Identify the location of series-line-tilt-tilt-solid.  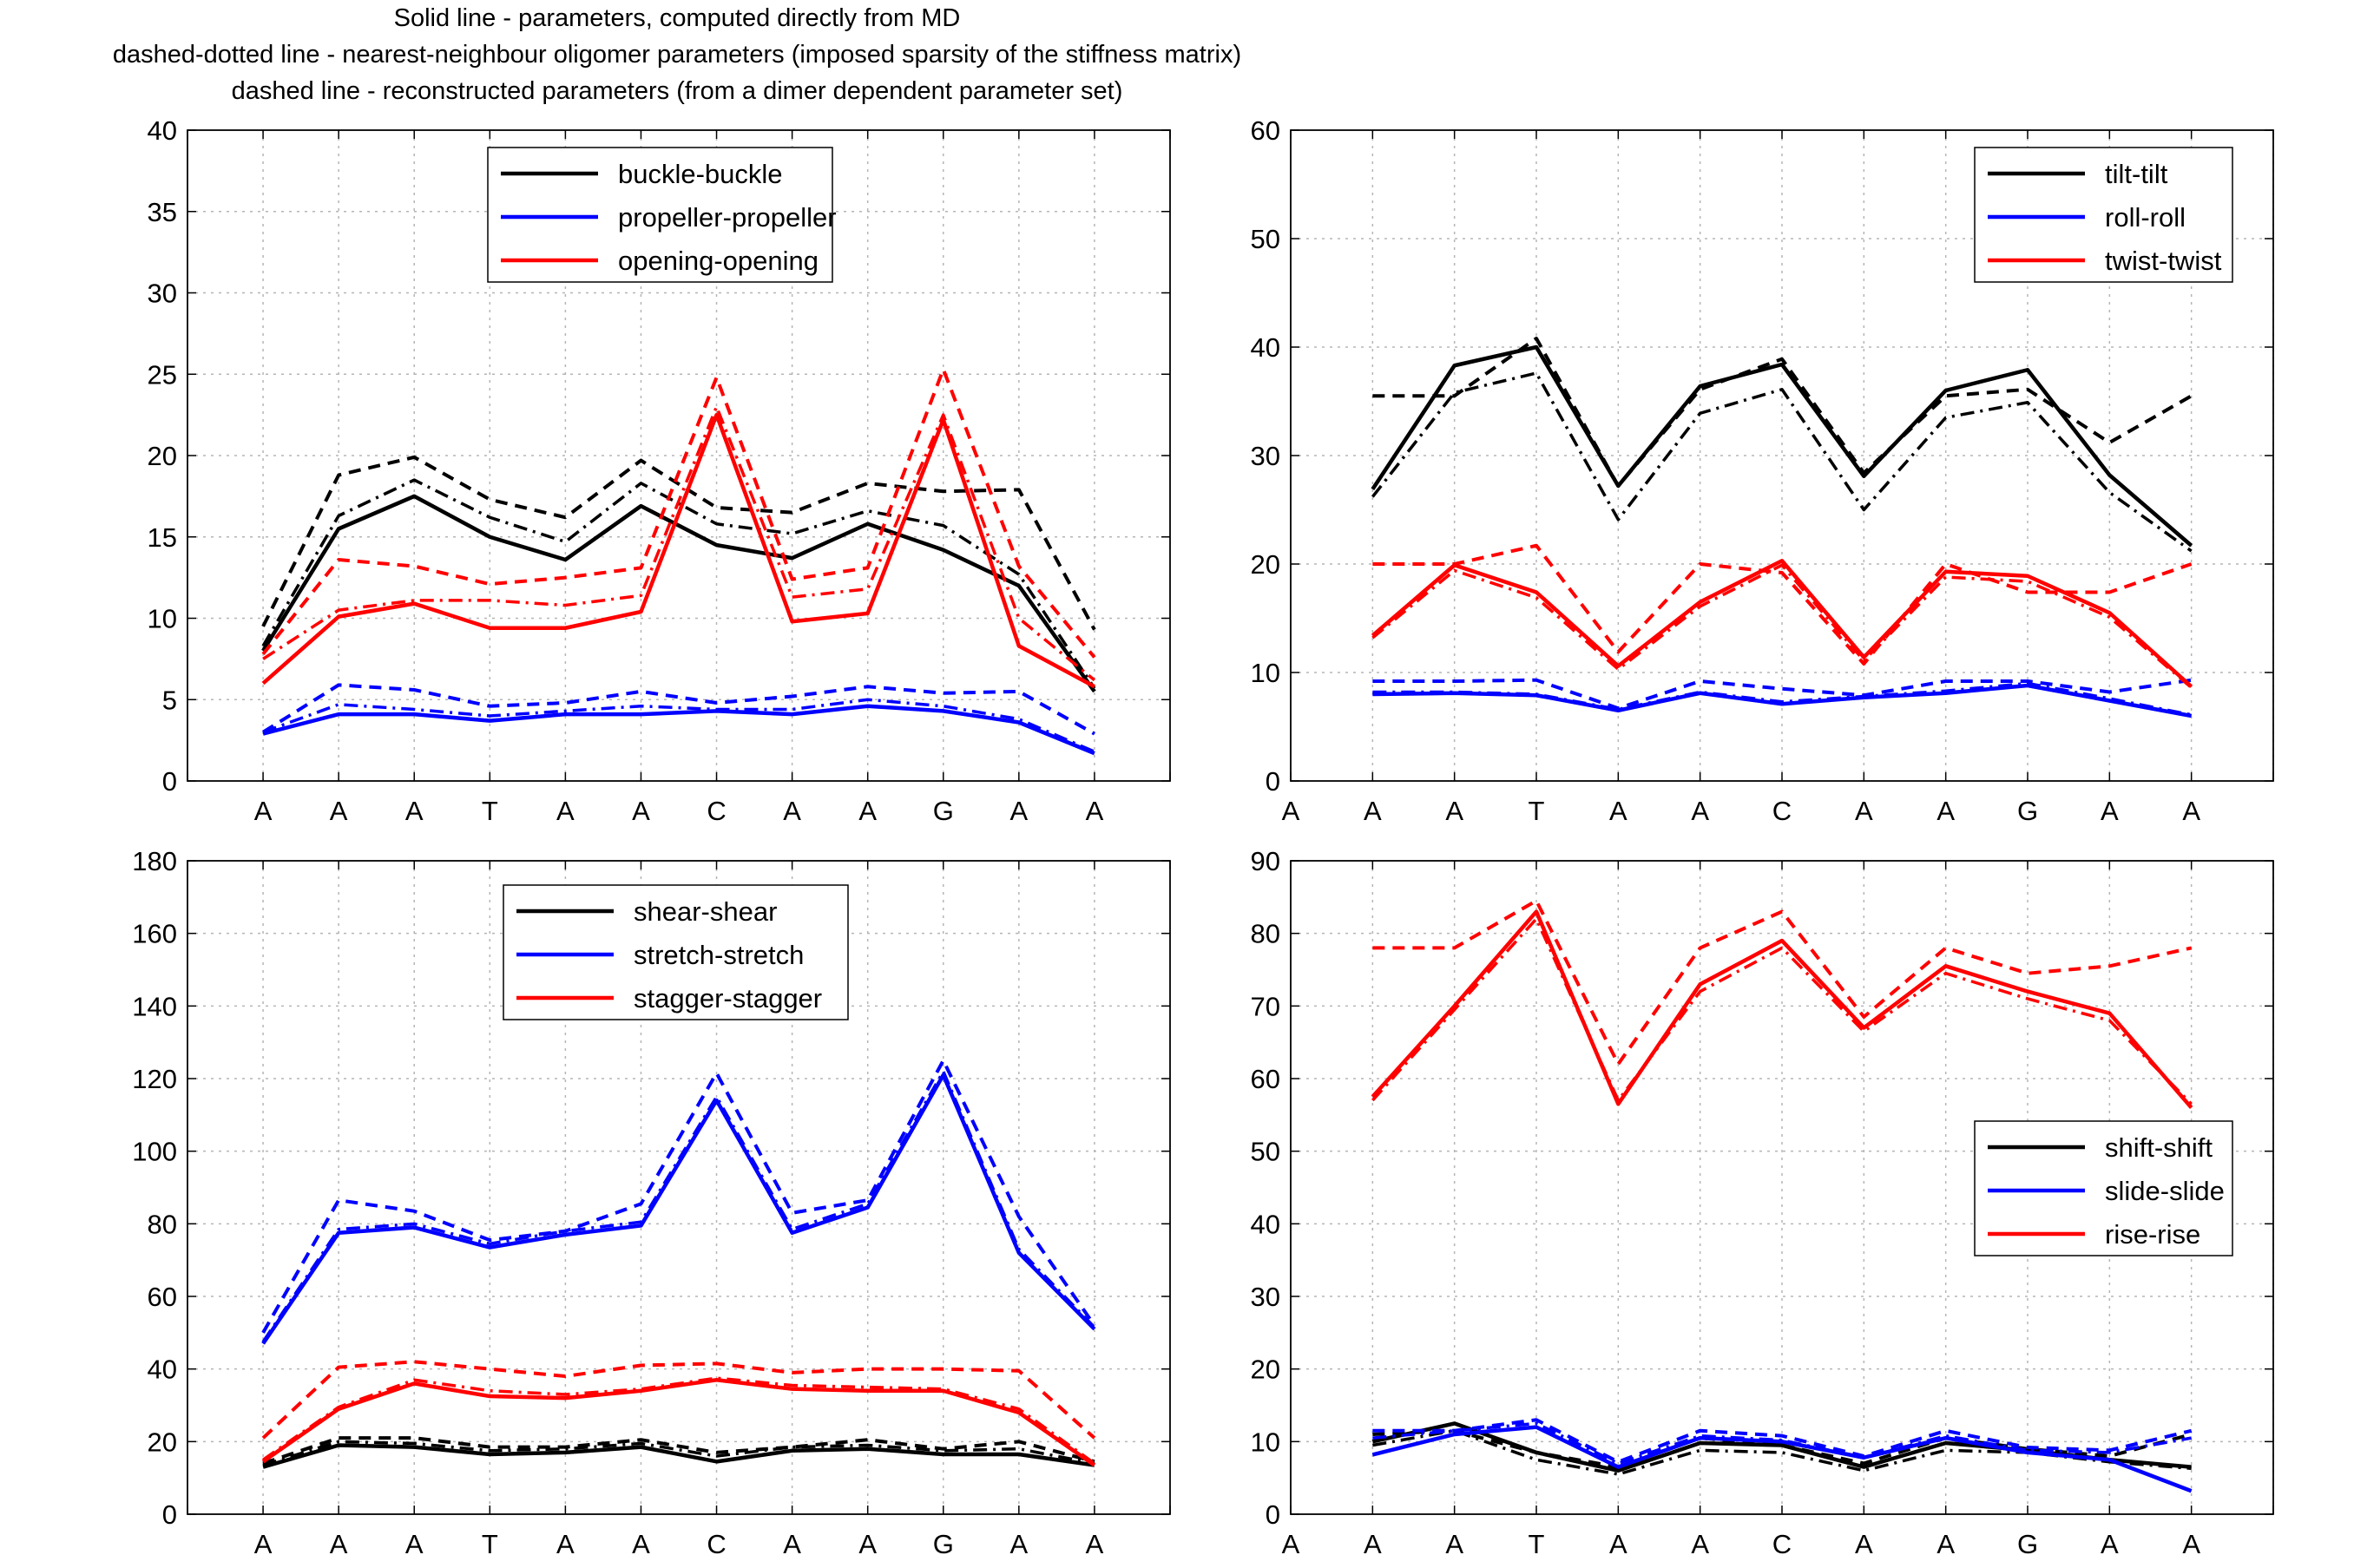
(1782, 446).